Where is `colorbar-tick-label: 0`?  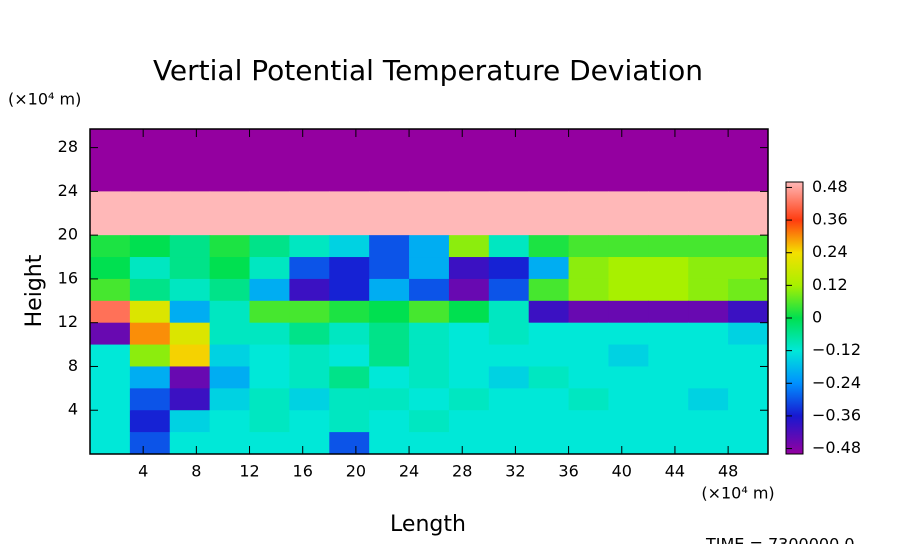
colorbar-tick-label: 0 is located at coordinates (817, 317).